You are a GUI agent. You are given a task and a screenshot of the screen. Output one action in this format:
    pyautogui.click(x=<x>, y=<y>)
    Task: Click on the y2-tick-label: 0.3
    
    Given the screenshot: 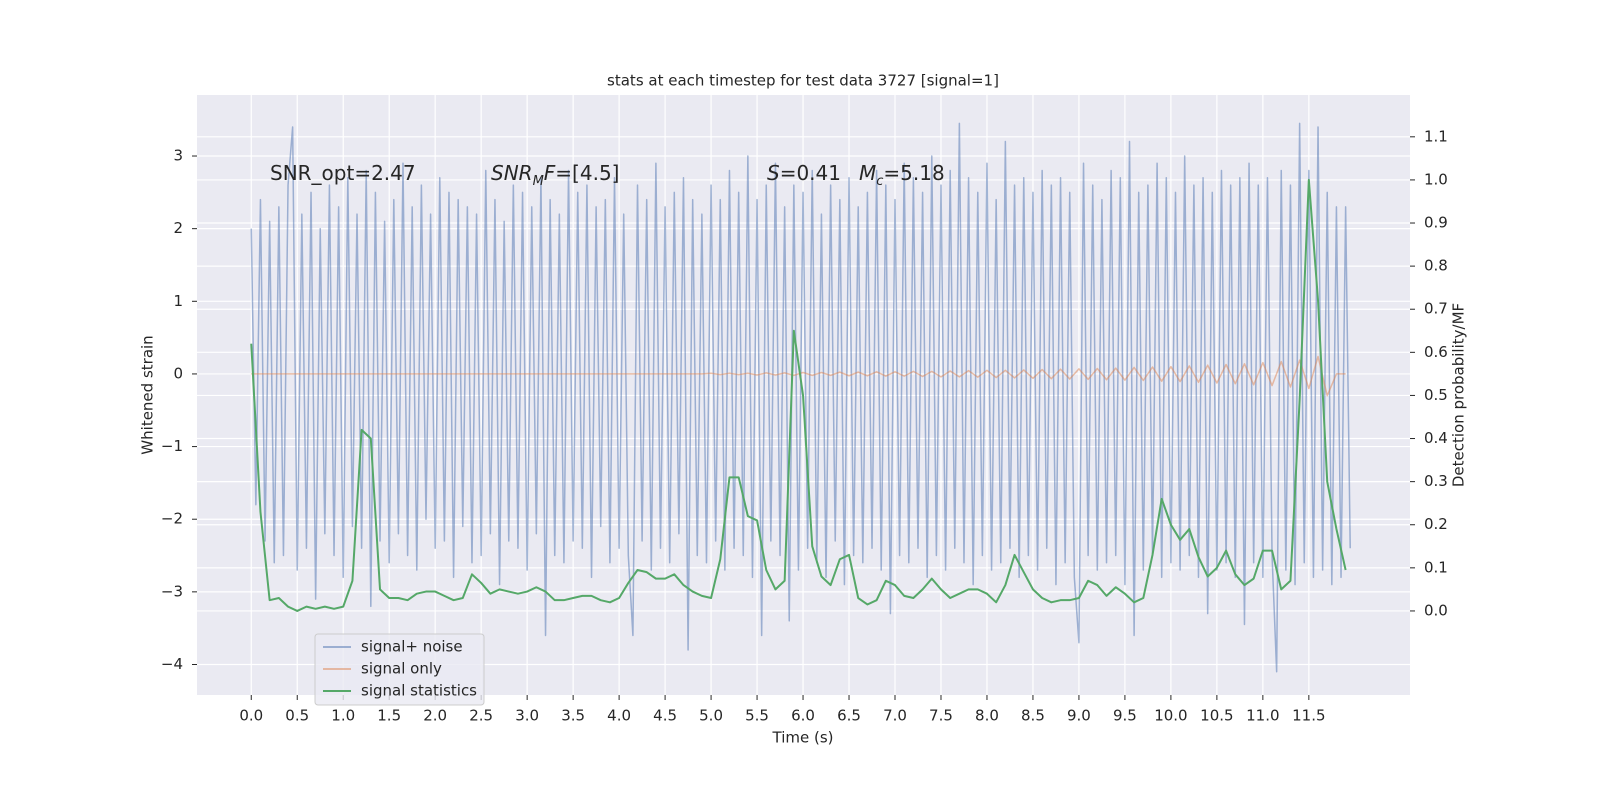 What is the action you would take?
    pyautogui.click(x=1436, y=481)
    